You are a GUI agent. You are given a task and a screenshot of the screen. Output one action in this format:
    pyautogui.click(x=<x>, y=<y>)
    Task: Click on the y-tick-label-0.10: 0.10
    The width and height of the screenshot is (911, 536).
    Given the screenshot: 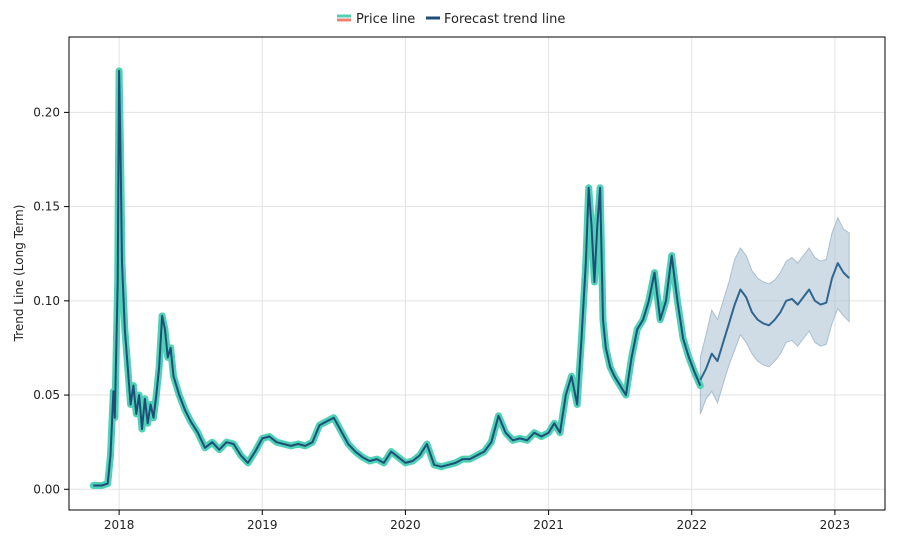 What is the action you would take?
    pyautogui.click(x=46, y=301)
    